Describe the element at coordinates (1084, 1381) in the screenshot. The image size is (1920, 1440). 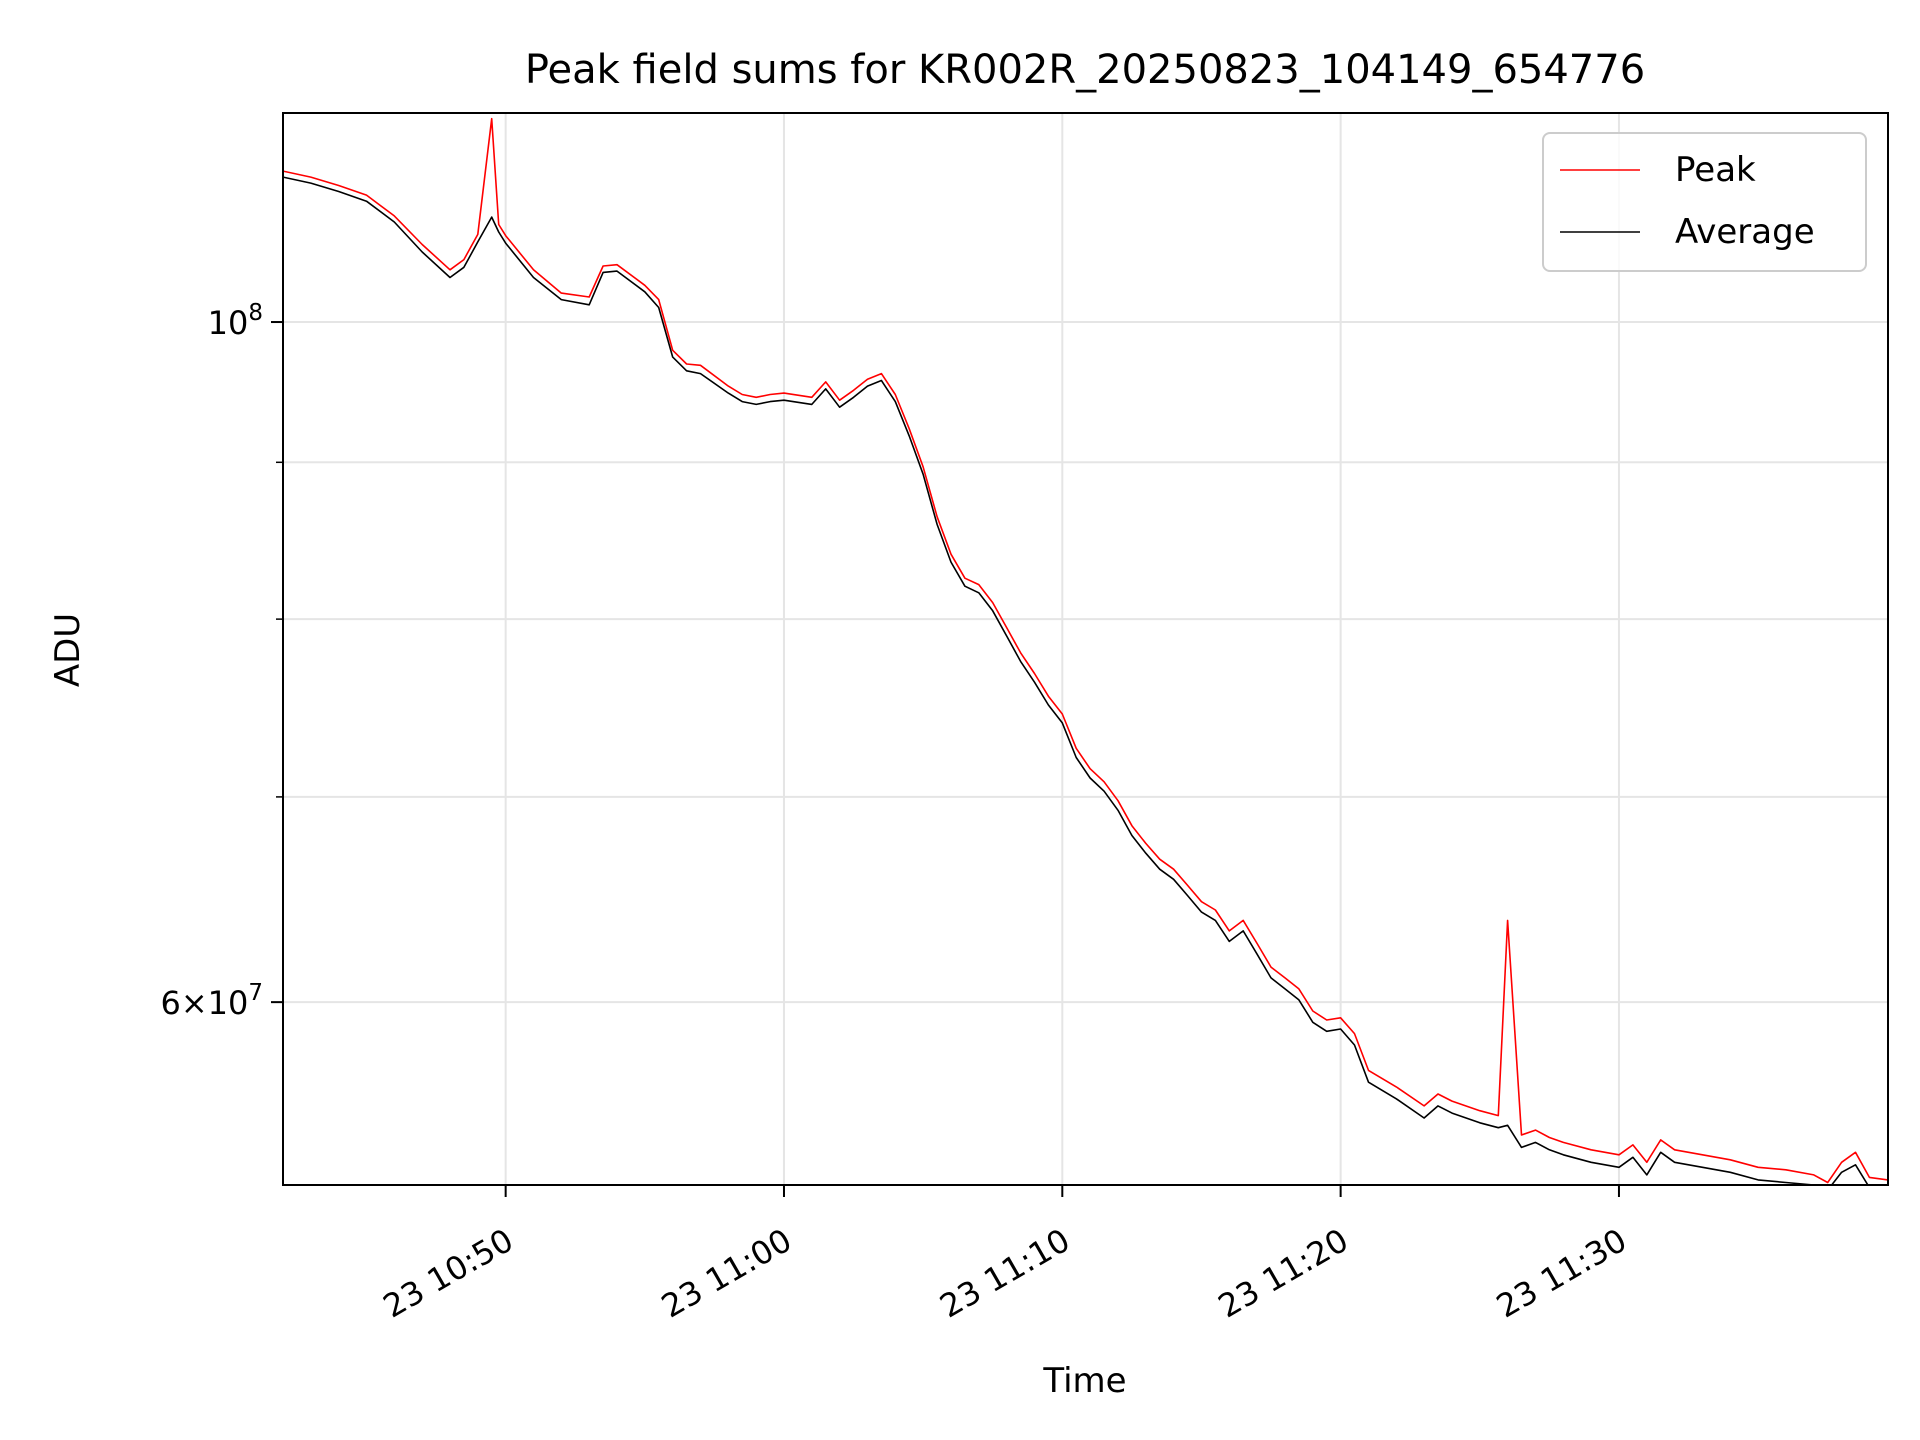
I see `x-axis-label: Time` at that location.